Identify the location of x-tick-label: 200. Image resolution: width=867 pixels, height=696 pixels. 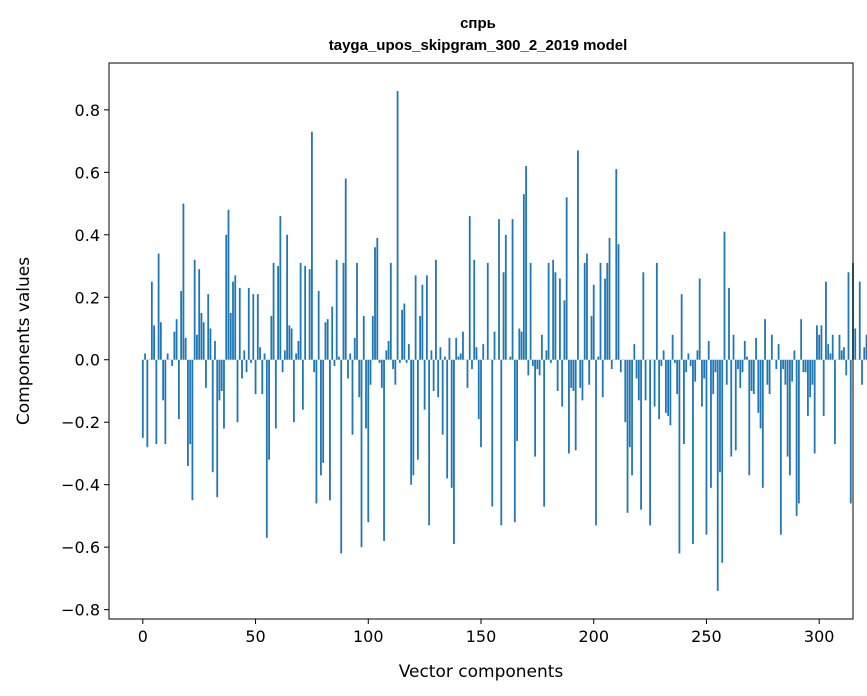
(593, 636).